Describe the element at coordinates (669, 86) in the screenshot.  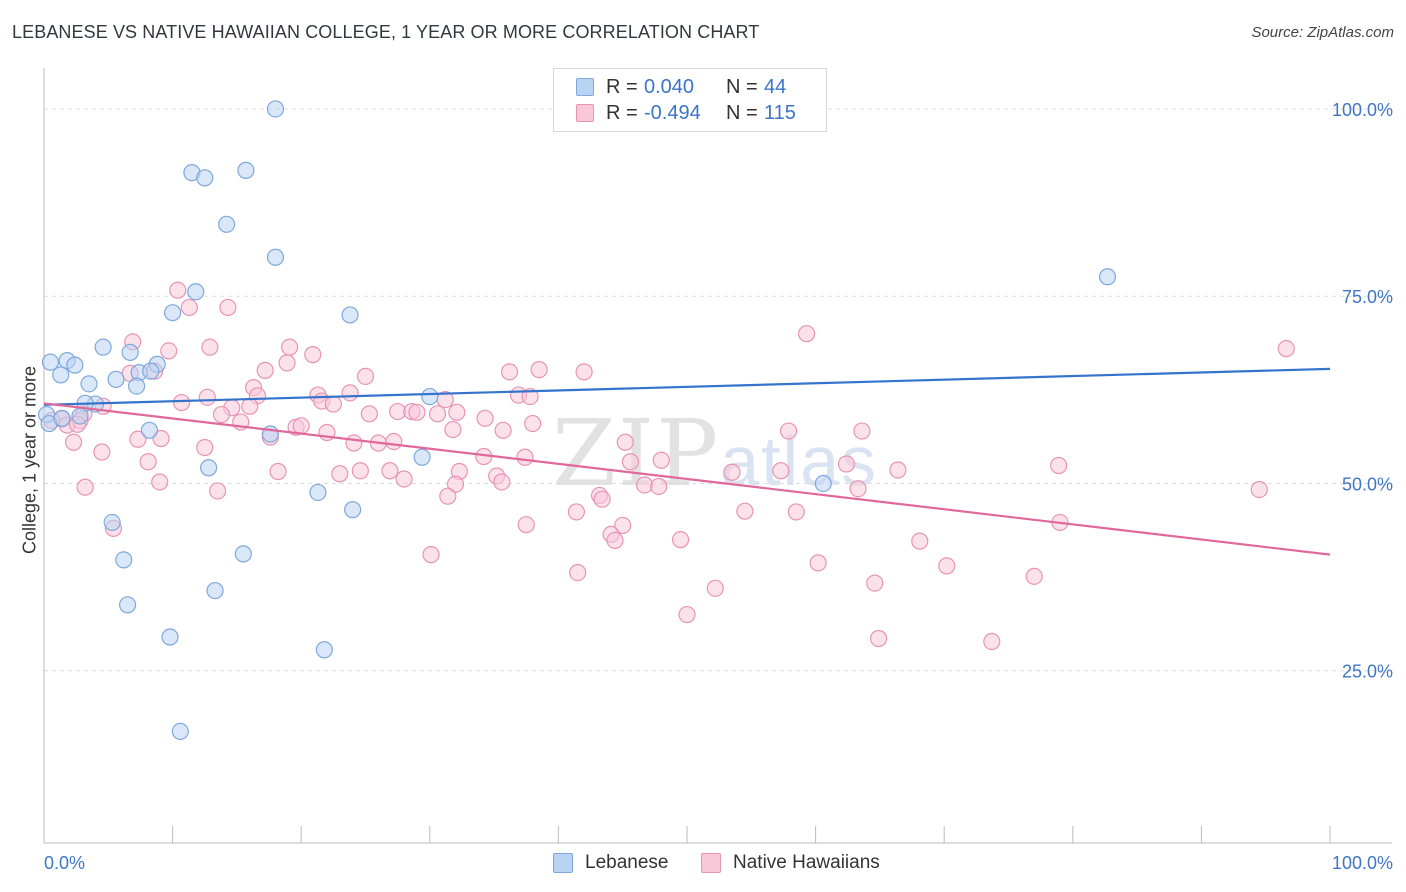
I see `lebanese-r-value: 0.040` at that location.